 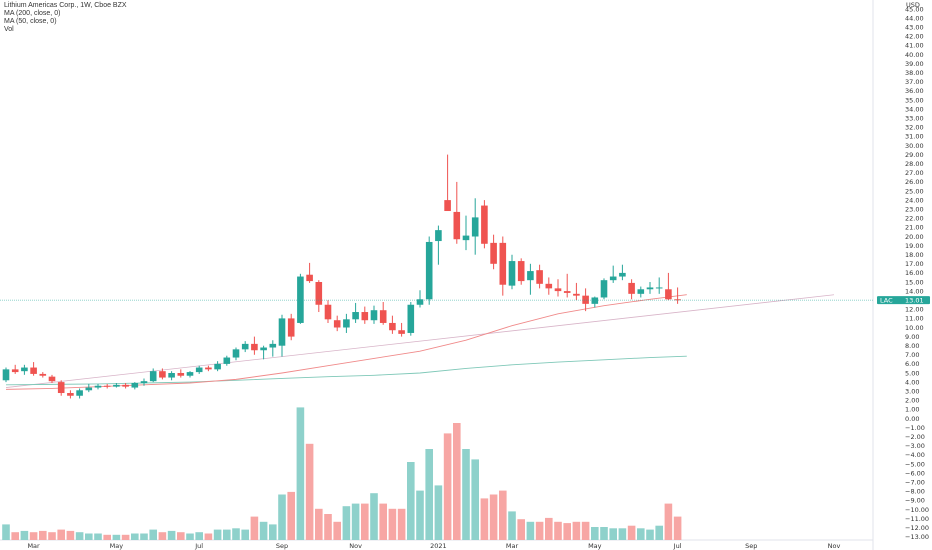 I want to click on y-tick-label: 2.00, so click(x=912, y=401).